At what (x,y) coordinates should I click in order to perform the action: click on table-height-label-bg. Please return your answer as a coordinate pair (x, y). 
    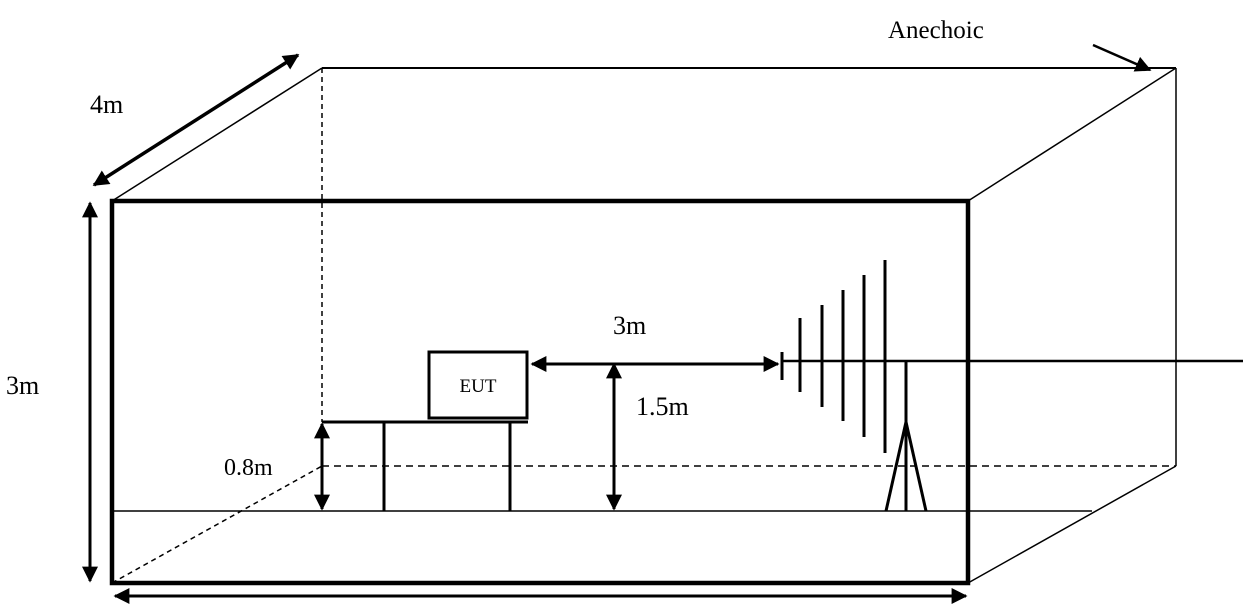
    Looking at the image, I should click on (258, 466).